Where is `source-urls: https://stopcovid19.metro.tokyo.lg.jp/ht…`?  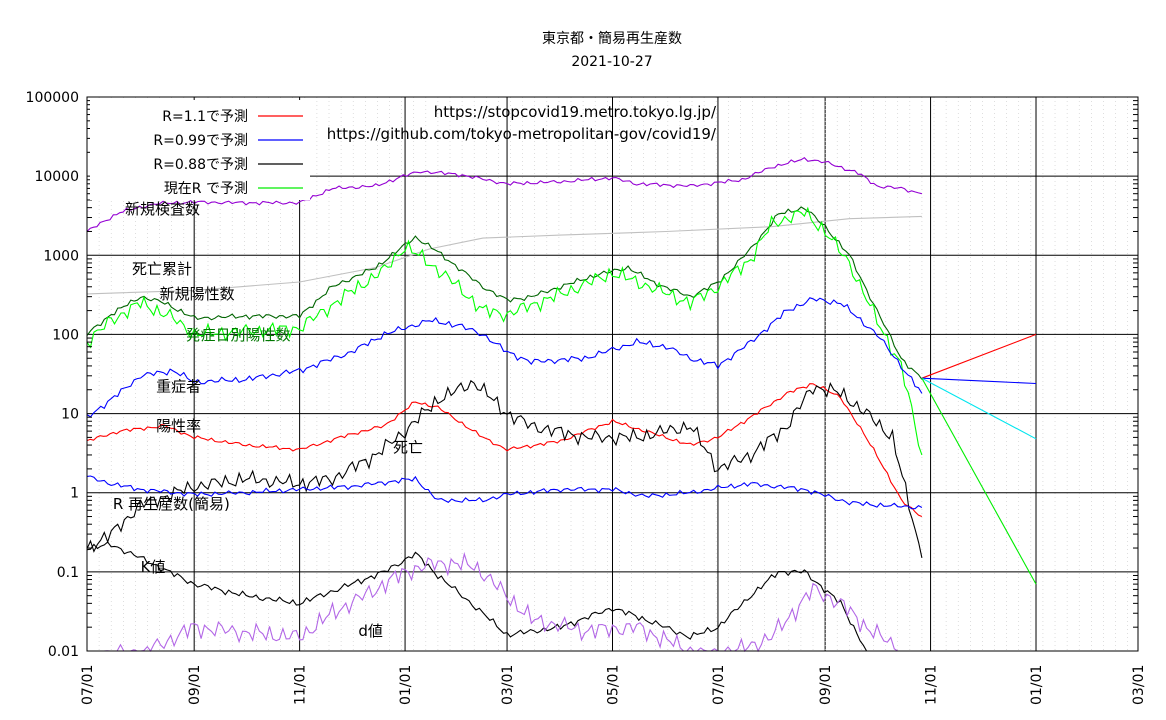 source-urls: https://stopcovid19.metro.tokyo.lg.jp/ht… is located at coordinates (522, 123).